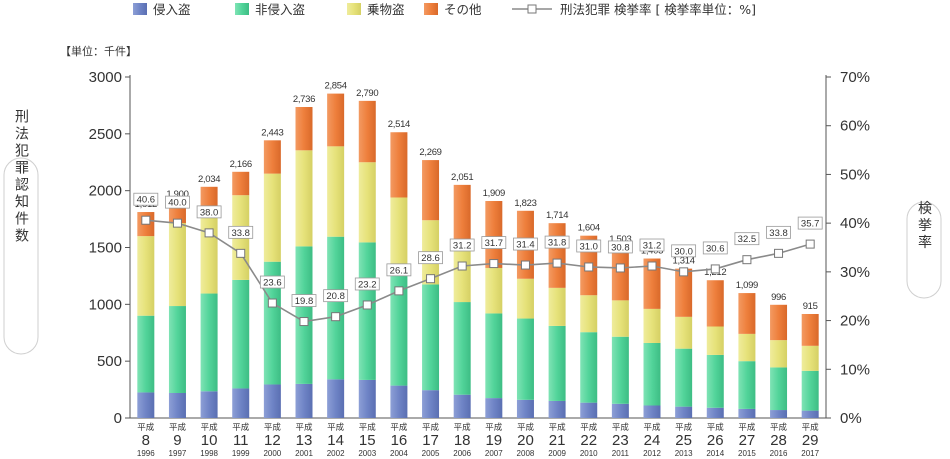 This screenshot has width=950, height=459. What do you see at coordinates (105, 134) in the screenshot?
I see `y-left-tick-label: 2500` at bounding box center [105, 134].